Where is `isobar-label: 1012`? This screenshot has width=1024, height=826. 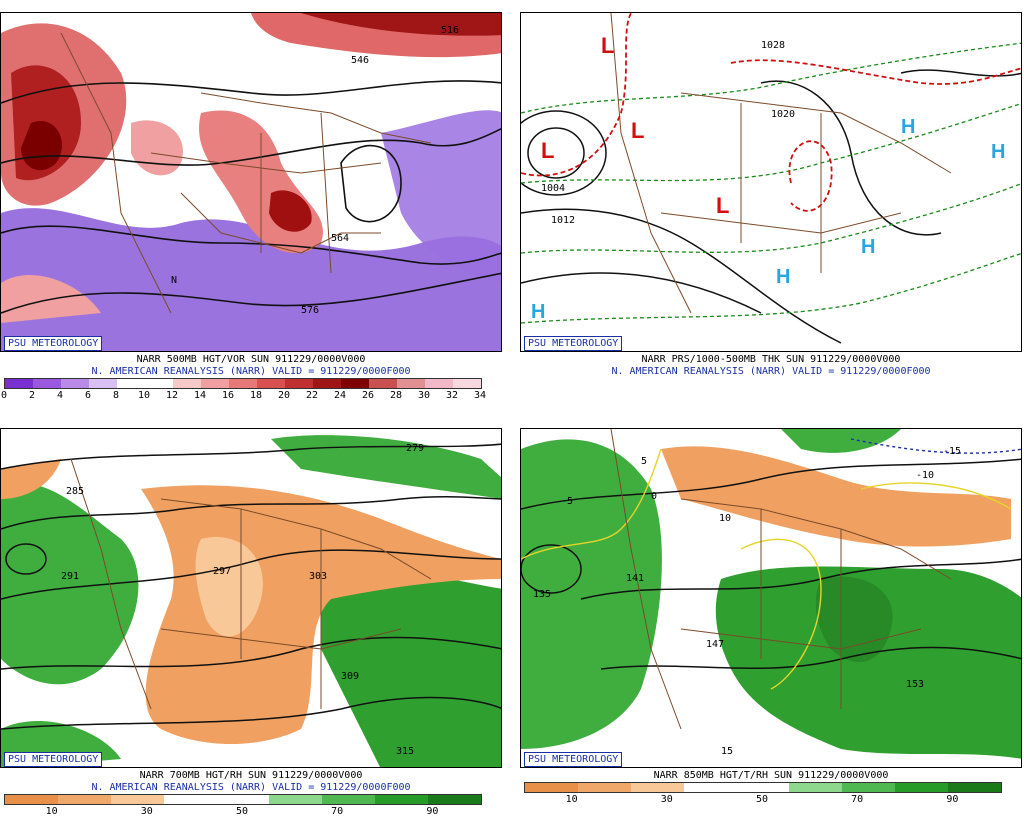
isobar-label: 1012 is located at coordinates (563, 220).